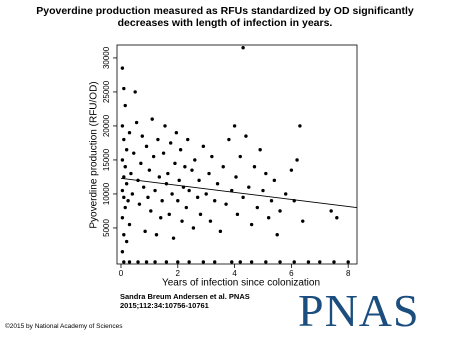 This screenshot has height=338, width=450. I want to click on trend-line, so click(238, 192).